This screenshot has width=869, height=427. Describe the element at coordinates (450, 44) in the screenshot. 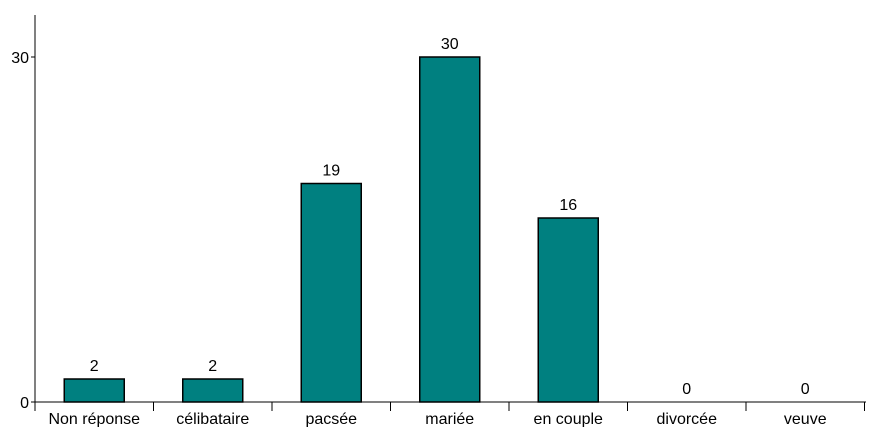

I see `data-label: 30` at that location.